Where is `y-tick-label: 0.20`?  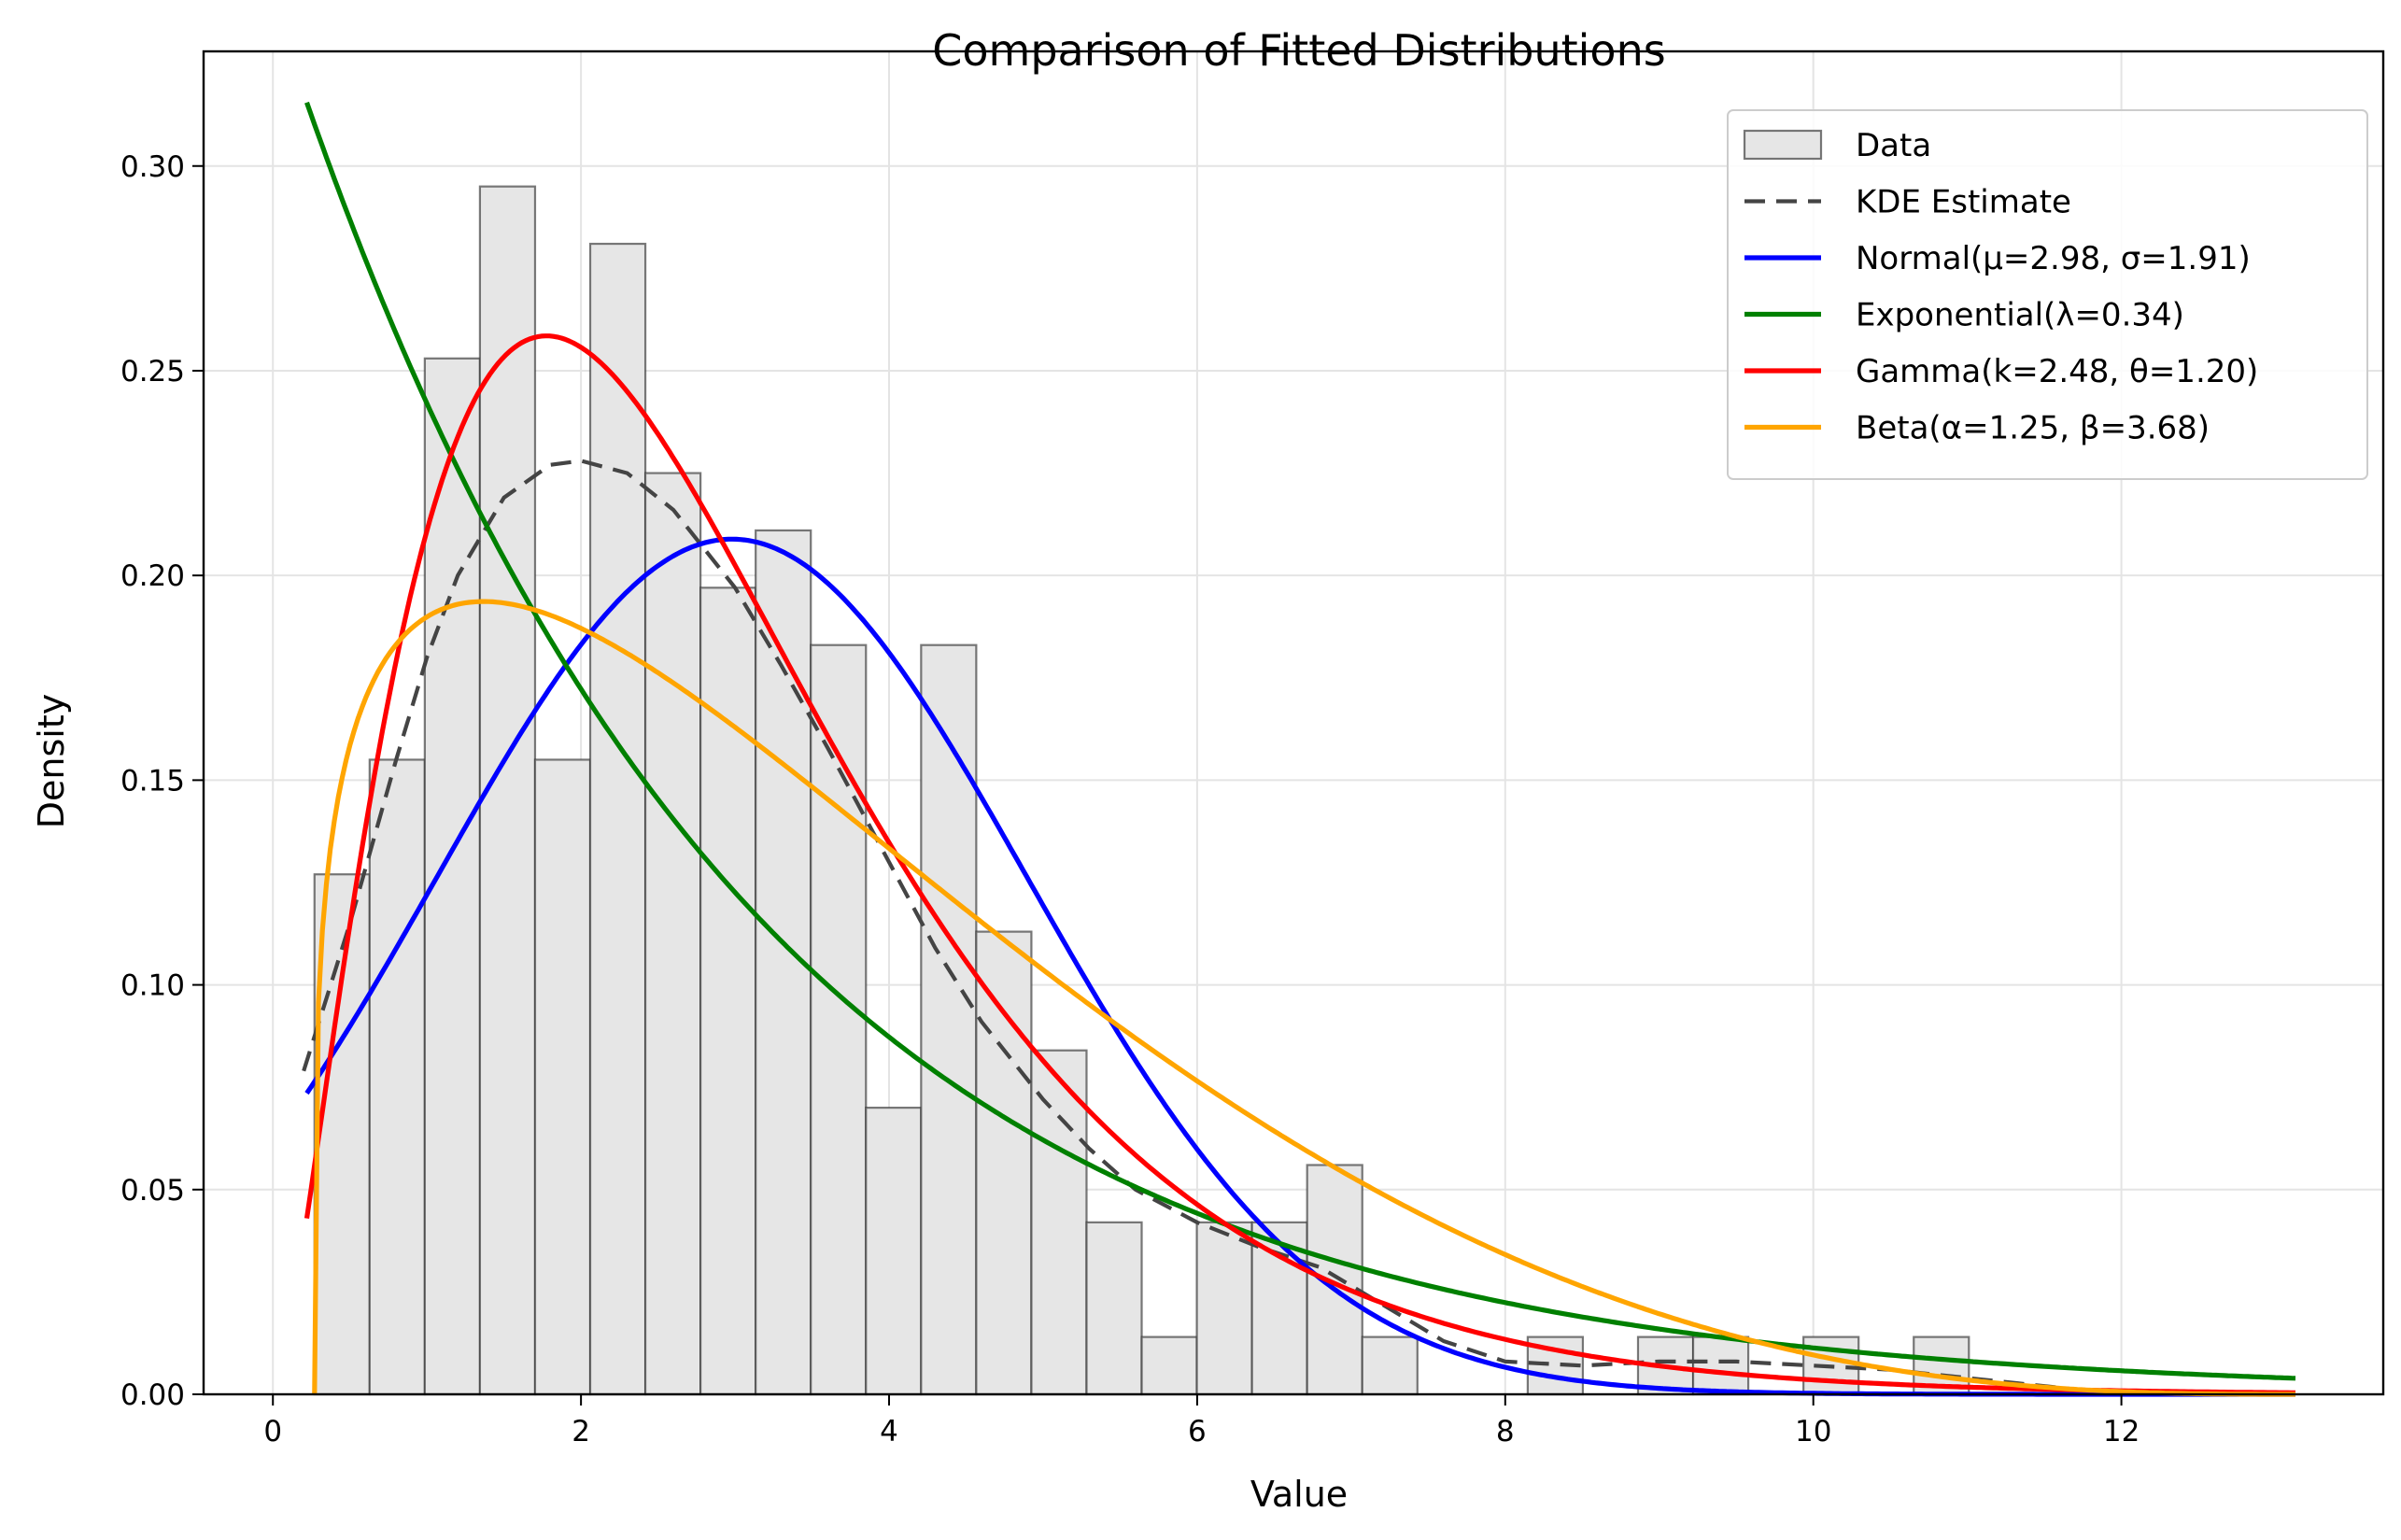 y-tick-label: 0.20 is located at coordinates (152, 576).